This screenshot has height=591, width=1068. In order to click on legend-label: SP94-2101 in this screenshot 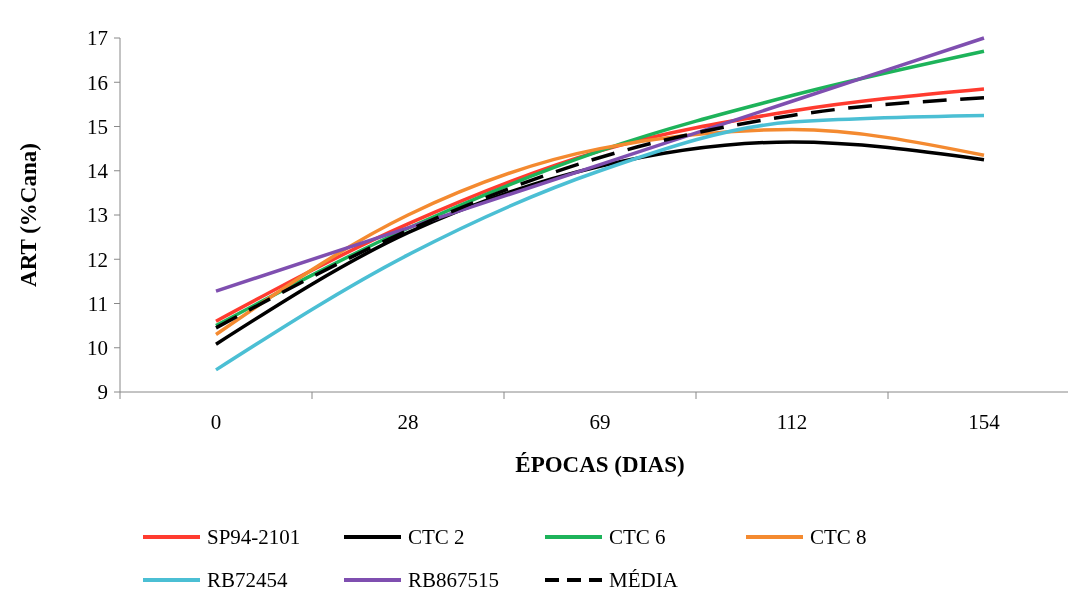, I will do `click(254, 537)`.